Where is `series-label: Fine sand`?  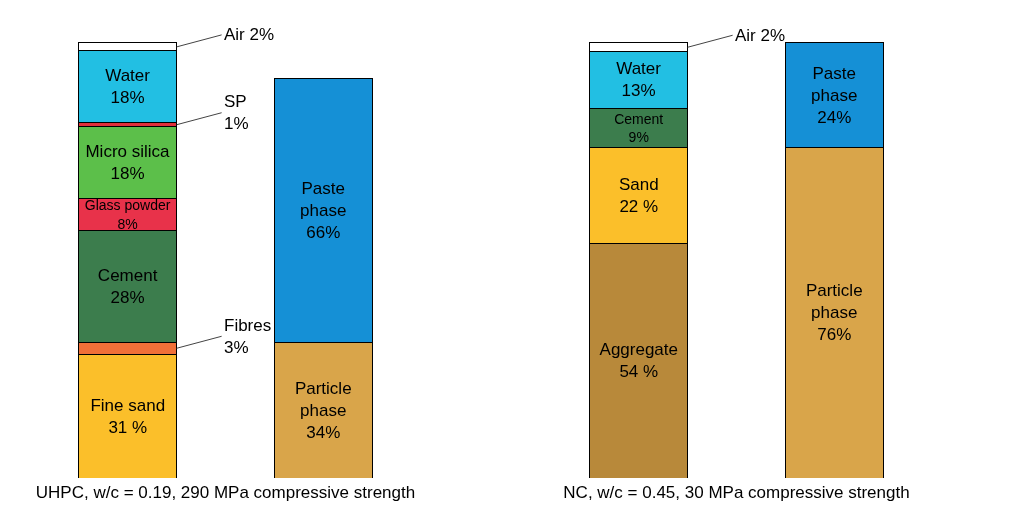 series-label: Fine sand is located at coordinates (128, 405).